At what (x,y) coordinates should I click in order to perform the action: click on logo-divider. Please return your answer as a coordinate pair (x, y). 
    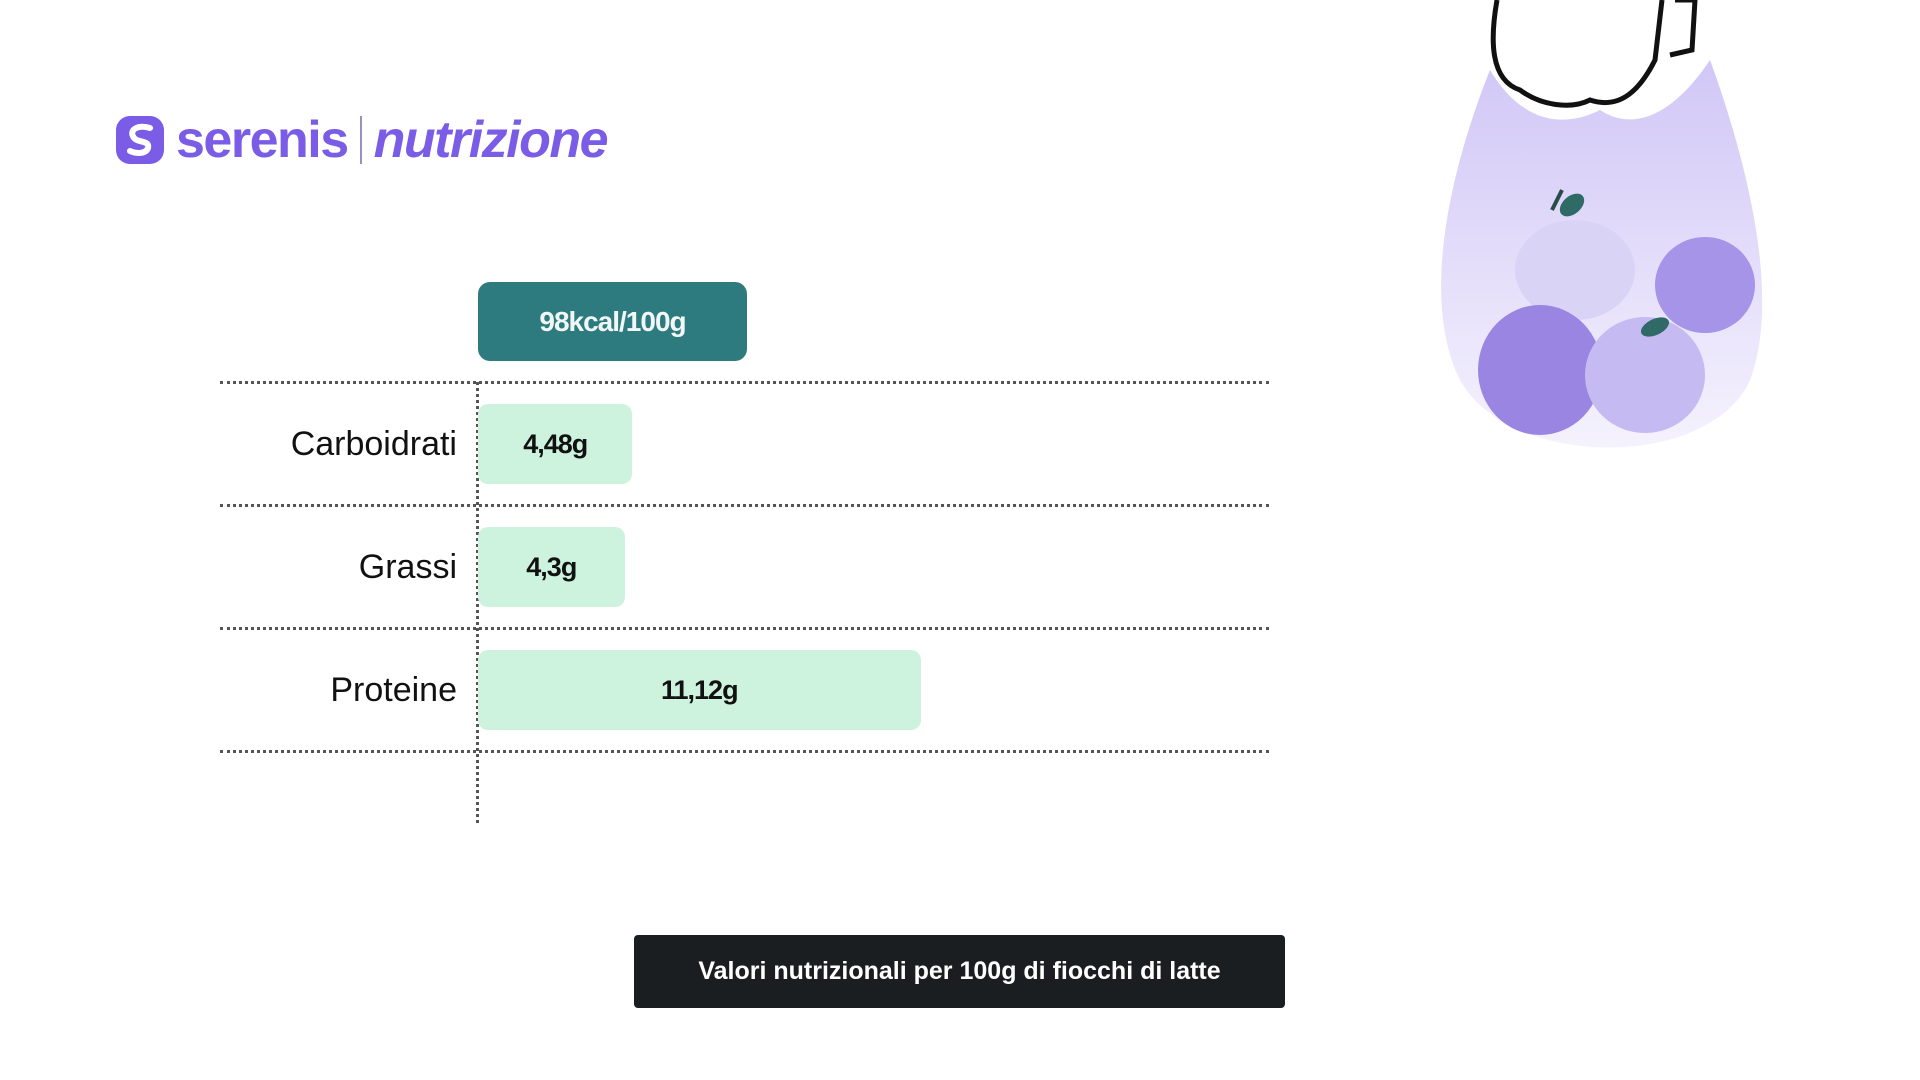
    Looking at the image, I should click on (360, 140).